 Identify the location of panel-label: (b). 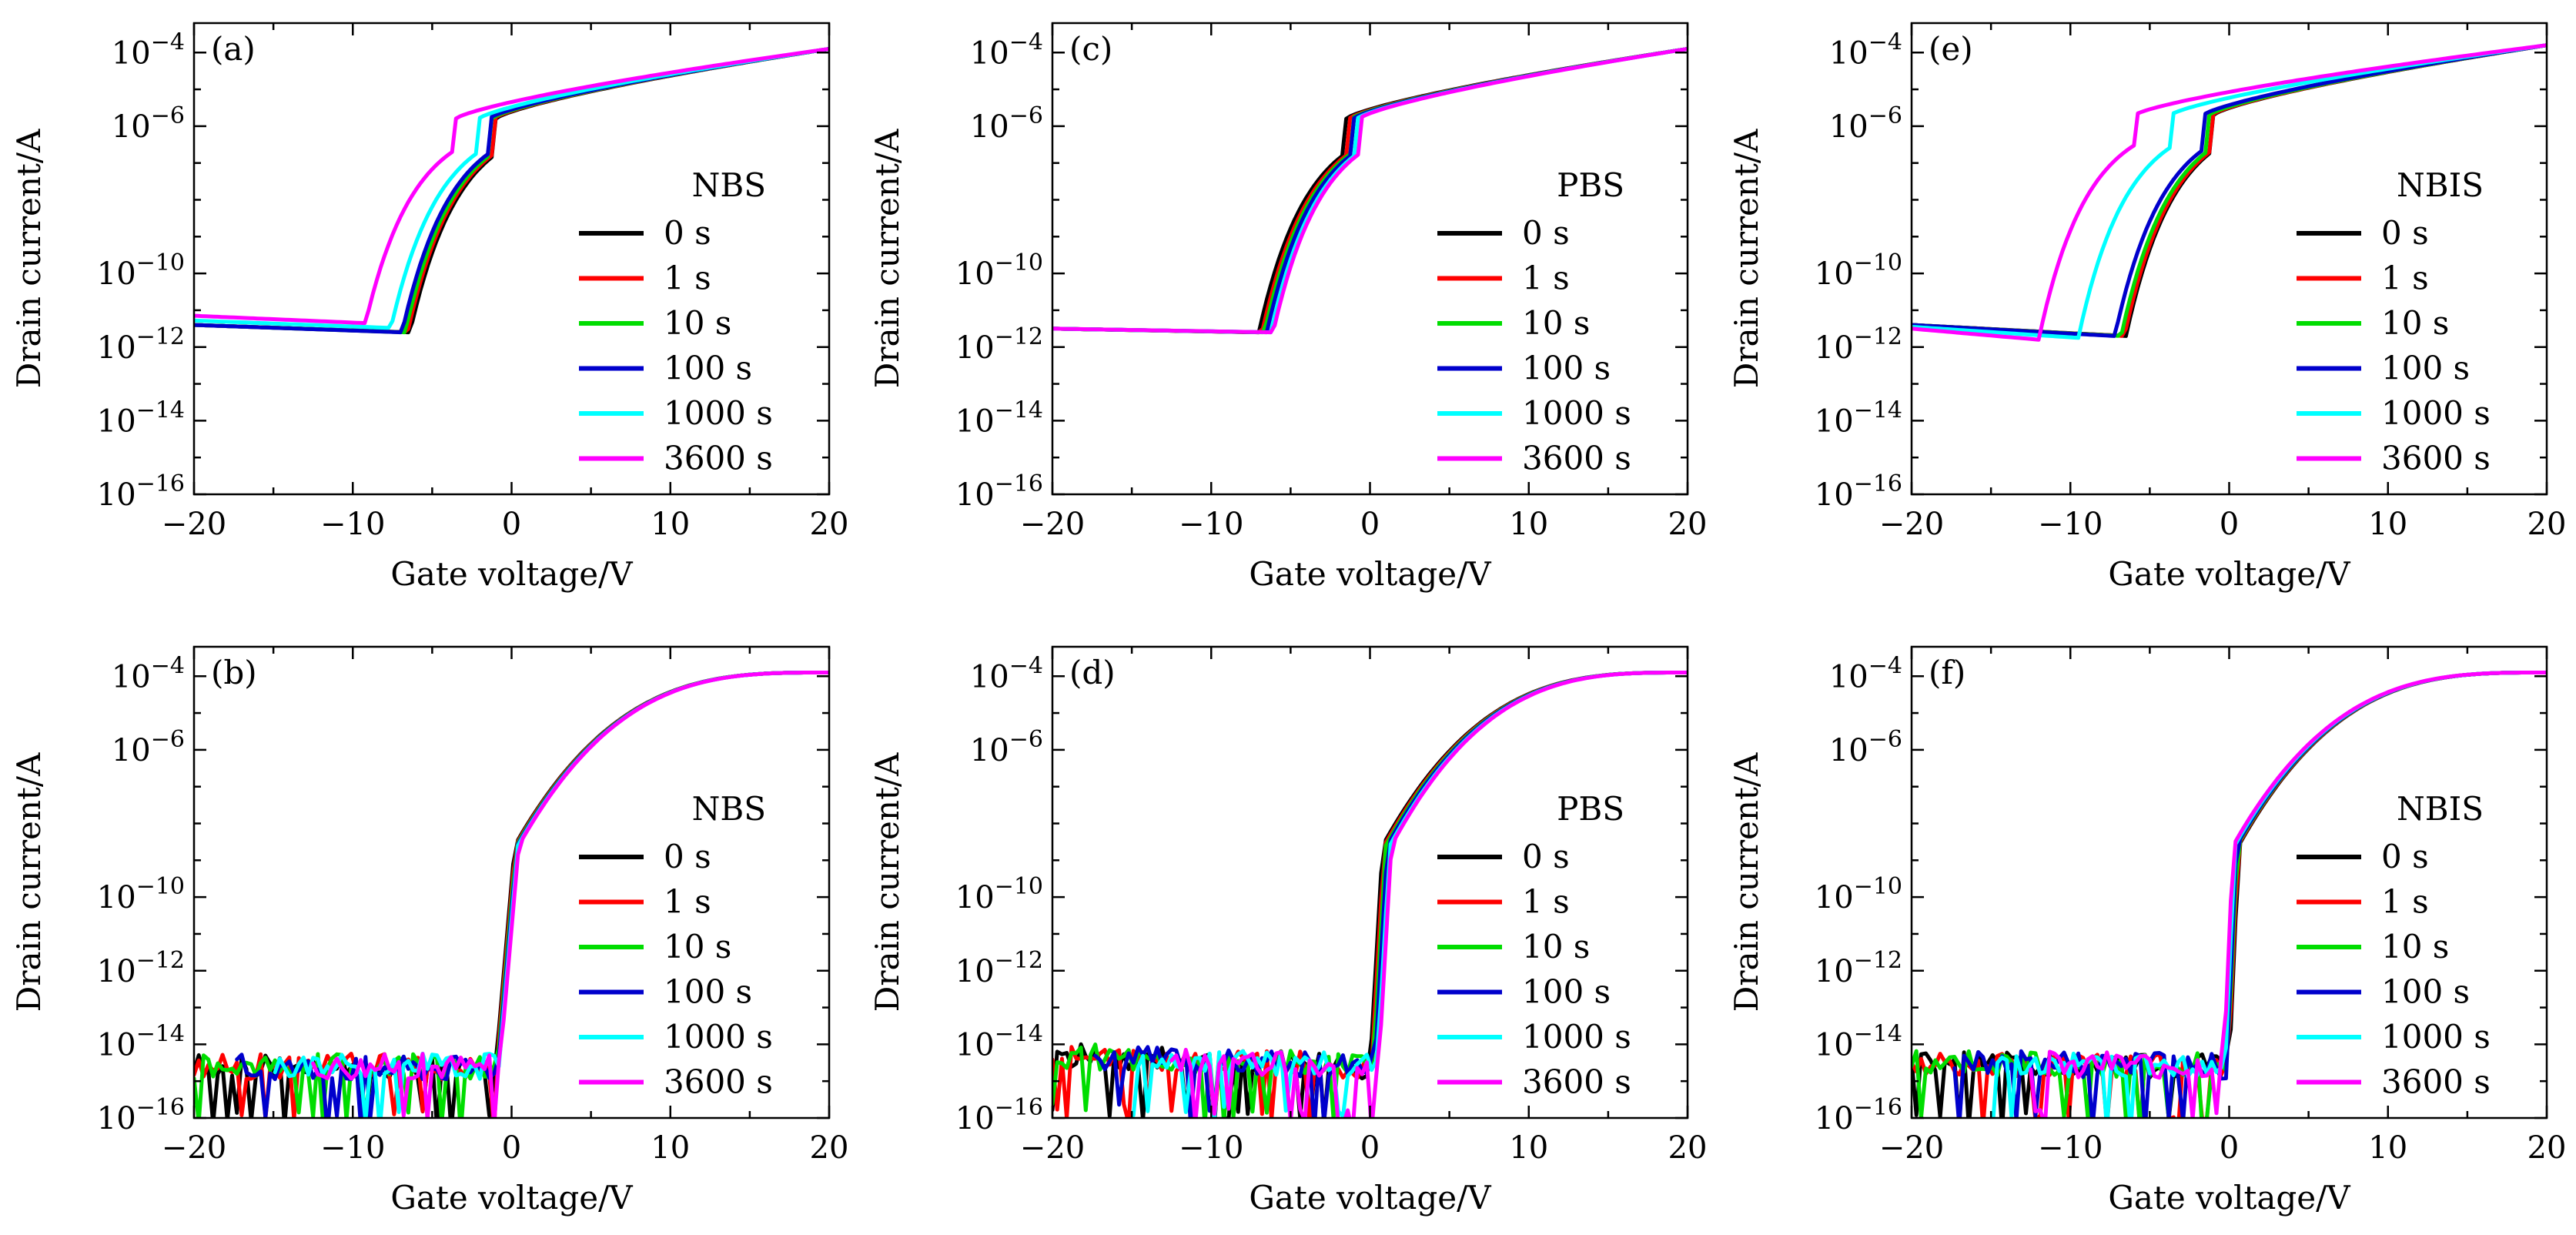
(234, 672).